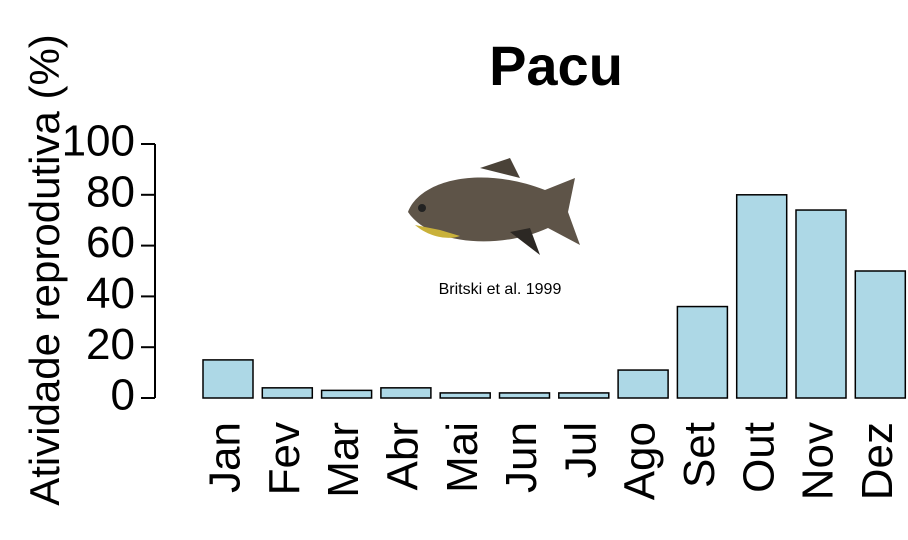  I want to click on x-tick-label: Jun, so click(521, 457).